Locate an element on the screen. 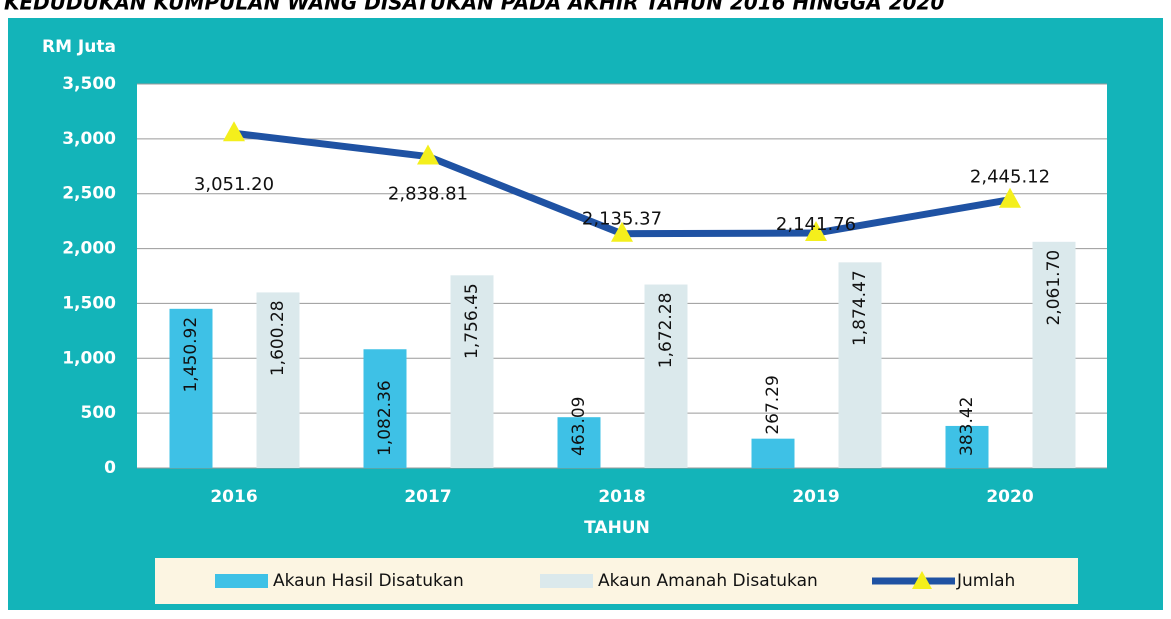  legend-label: Akaun Hasil Disatukan is located at coordinates (368, 581).